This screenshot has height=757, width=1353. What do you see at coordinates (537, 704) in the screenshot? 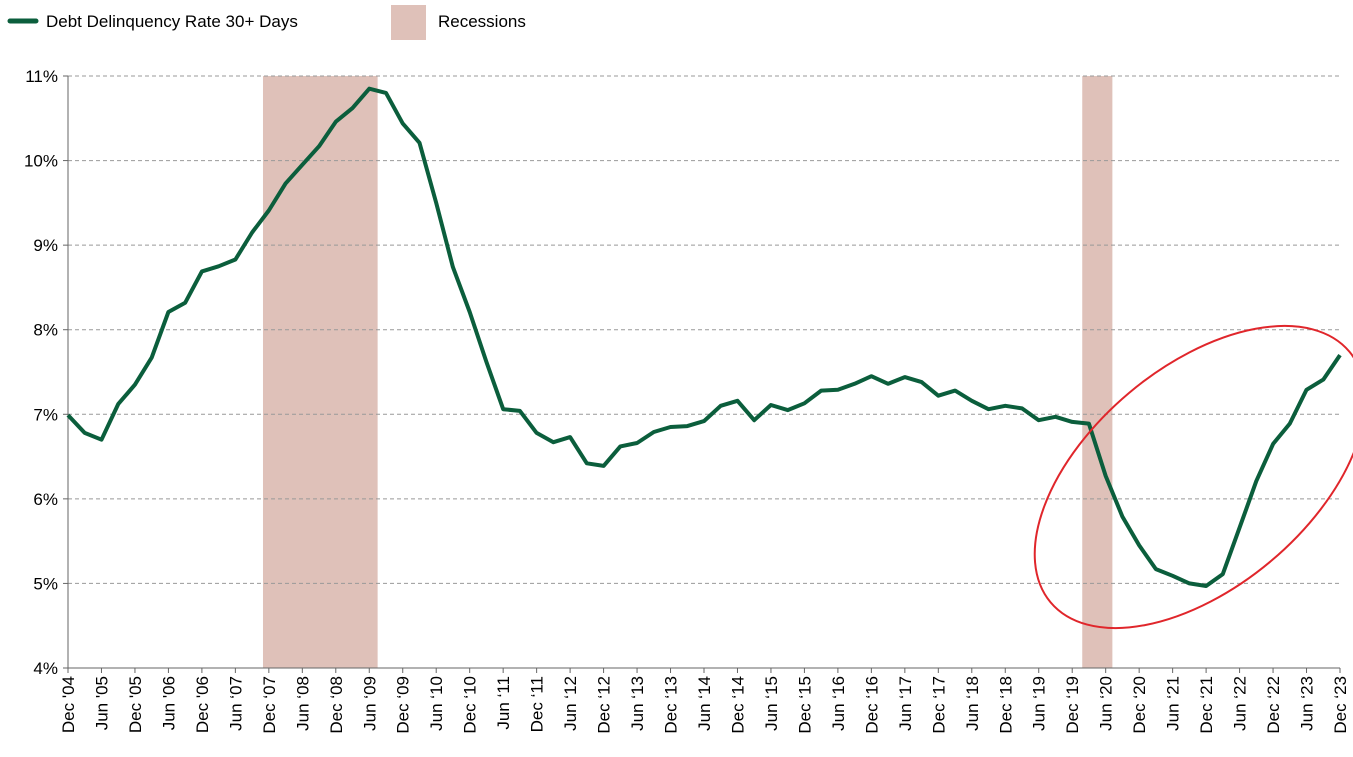
I see `x-tick-label: Dec ‘11` at bounding box center [537, 704].